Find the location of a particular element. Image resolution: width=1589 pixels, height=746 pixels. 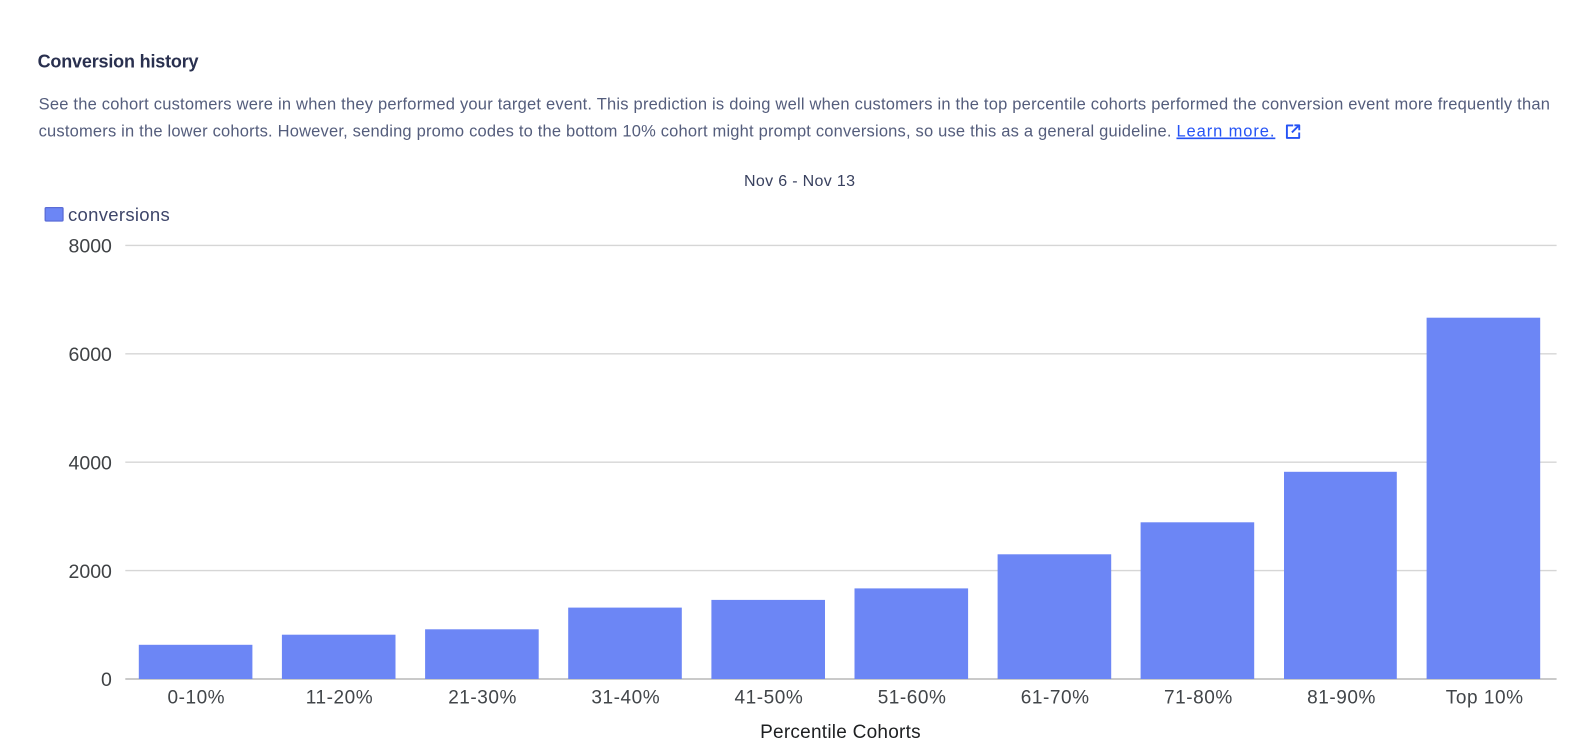

svg-text: 41-50% is located at coordinates (769, 698).